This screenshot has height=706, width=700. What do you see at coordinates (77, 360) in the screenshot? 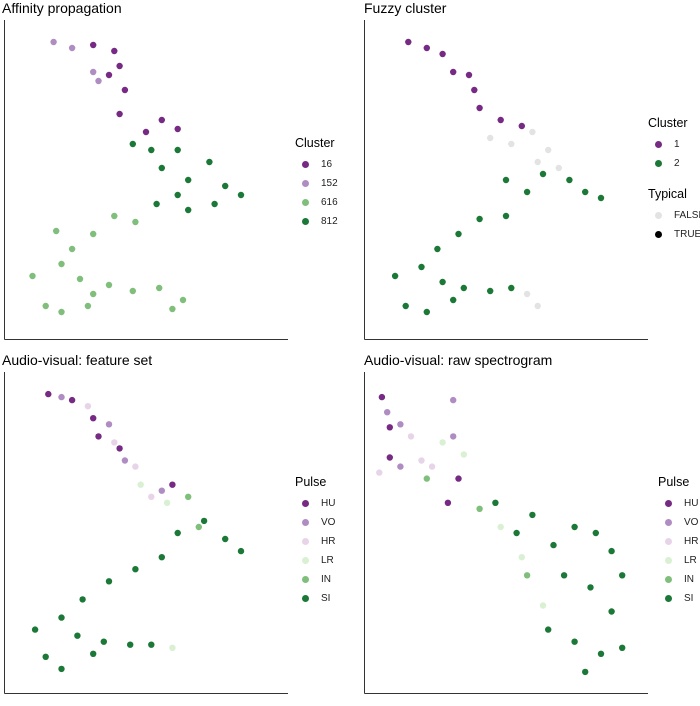
I see `panel-title: Audio-visual: feature set` at bounding box center [77, 360].